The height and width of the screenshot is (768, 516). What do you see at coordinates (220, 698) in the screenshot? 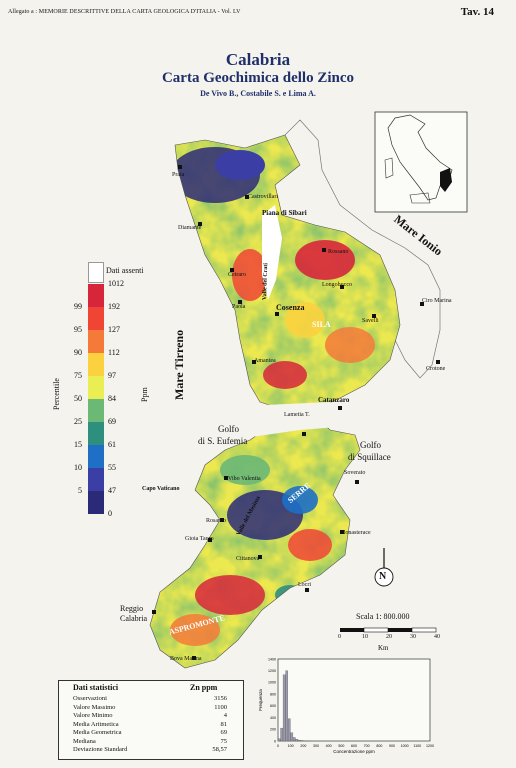
I see `stats-row-value: 3156` at bounding box center [220, 698].